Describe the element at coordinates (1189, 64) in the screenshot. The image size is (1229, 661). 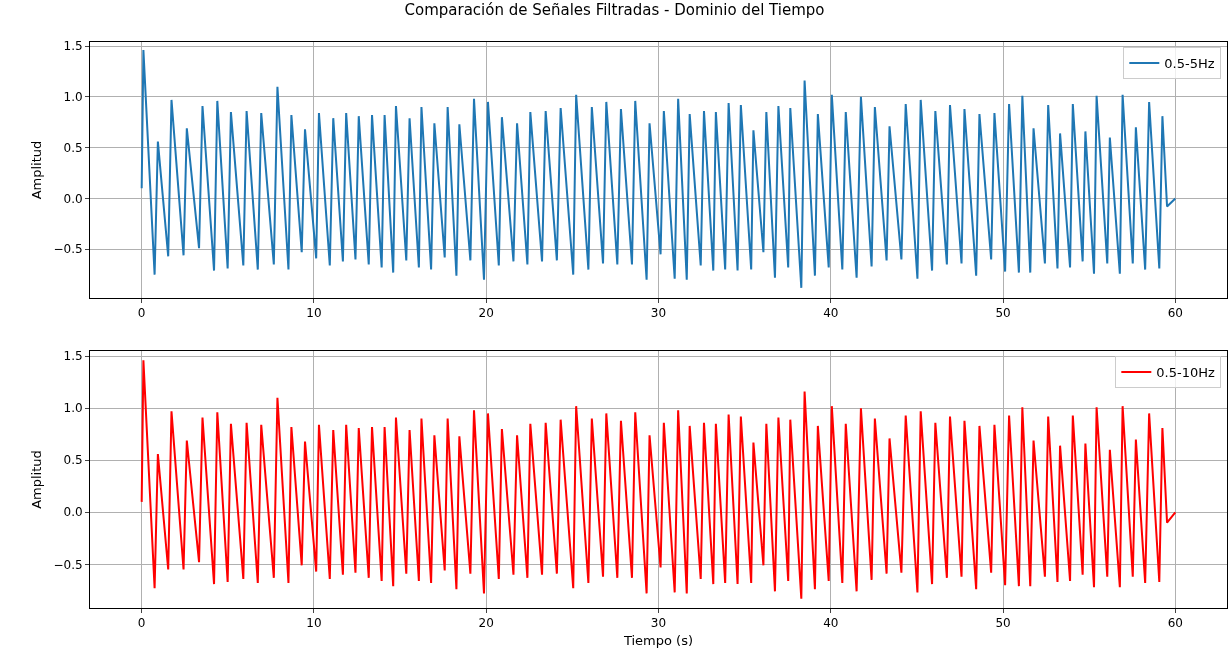
I see `legend-label: 0.5-5Hz` at that location.